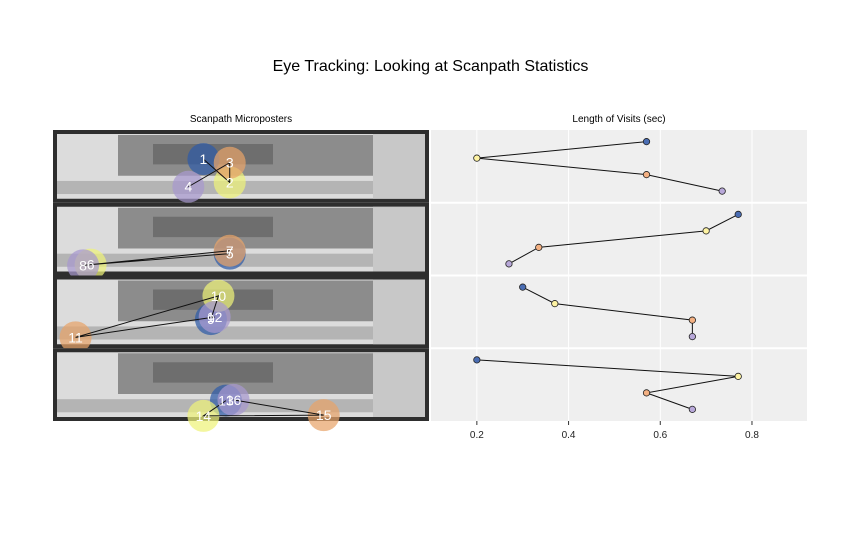 This screenshot has height=544, width=861. I want to click on fixation-label: 7, so click(230, 251).